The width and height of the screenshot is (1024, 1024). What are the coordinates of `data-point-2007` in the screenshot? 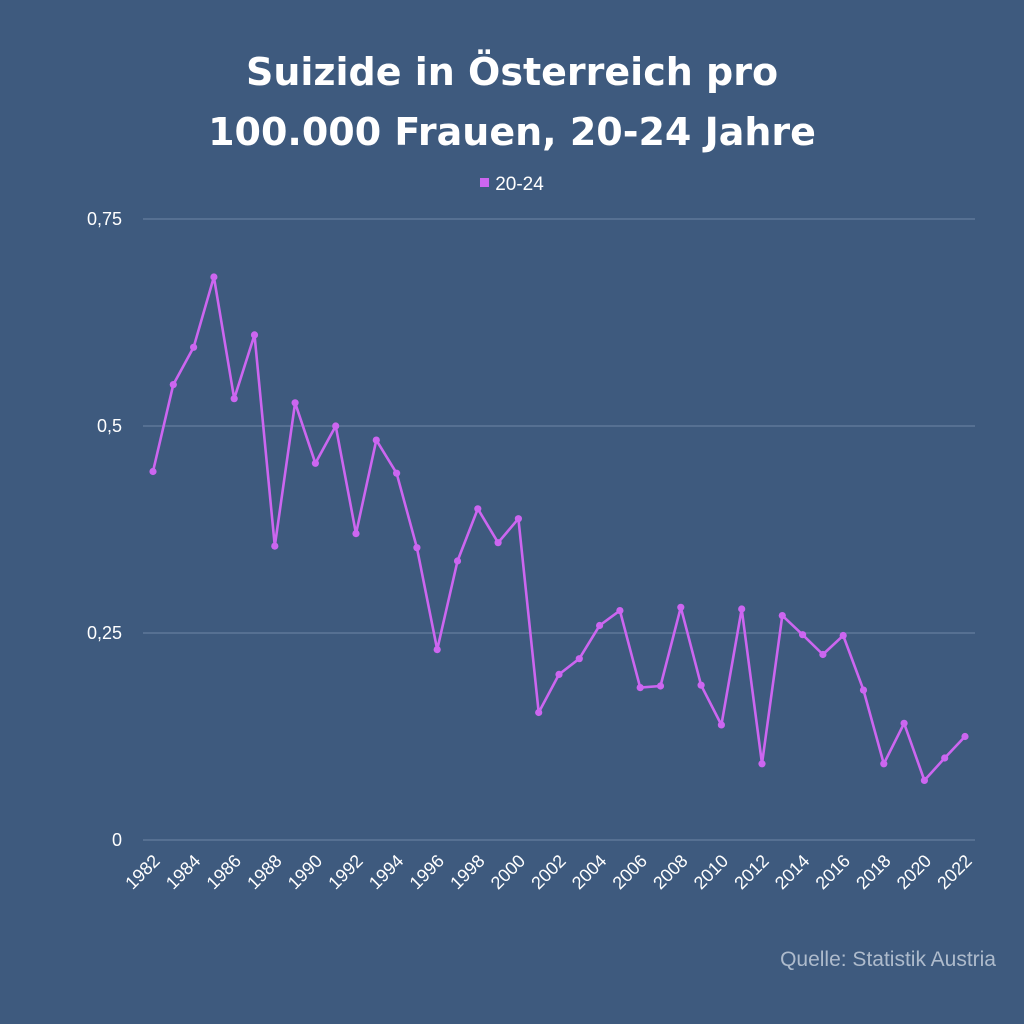 It's located at (660, 686).